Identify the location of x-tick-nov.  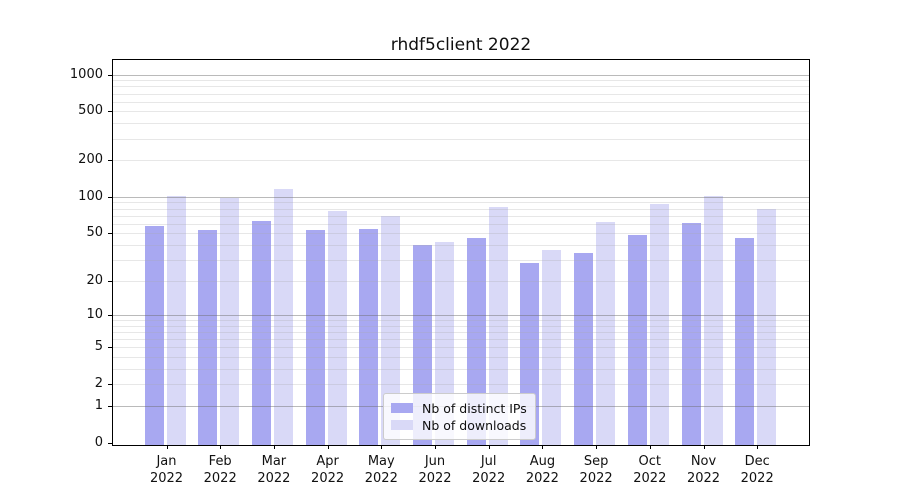
(704, 447).